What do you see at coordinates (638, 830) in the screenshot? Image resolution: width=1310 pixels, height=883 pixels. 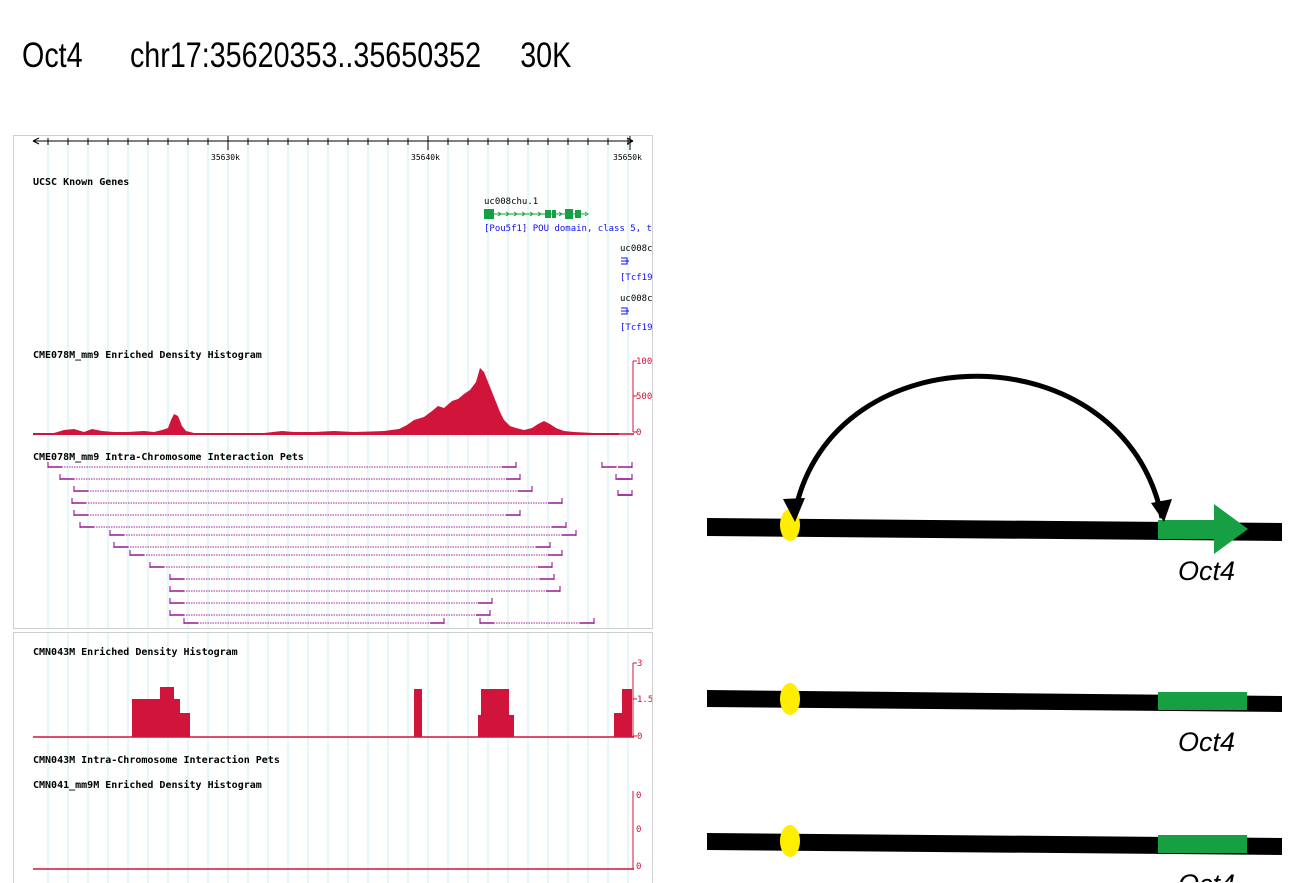 I see `cmn041-scale-mid: 0` at bounding box center [638, 830].